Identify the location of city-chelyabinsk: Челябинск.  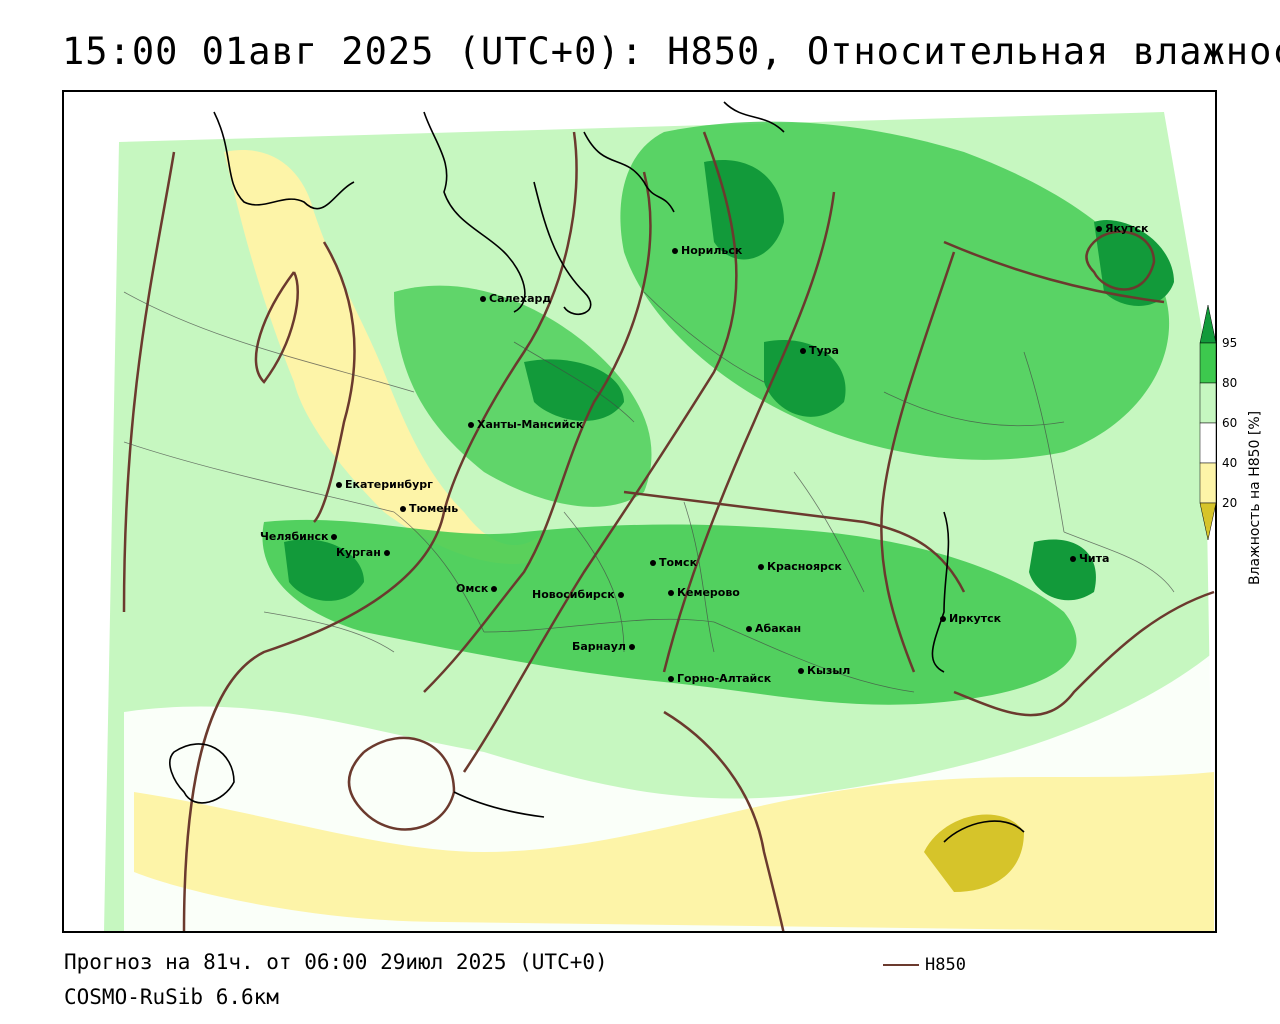
(300, 536).